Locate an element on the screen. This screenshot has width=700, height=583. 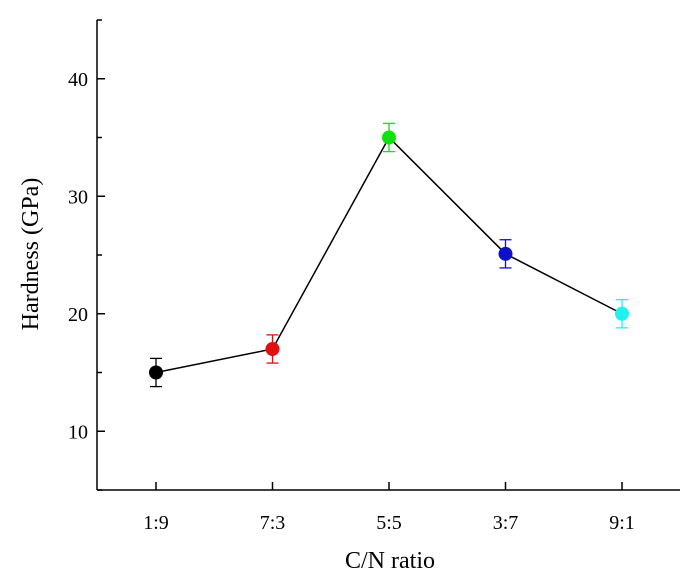
y-tick-label: 20 is located at coordinates (78, 315).